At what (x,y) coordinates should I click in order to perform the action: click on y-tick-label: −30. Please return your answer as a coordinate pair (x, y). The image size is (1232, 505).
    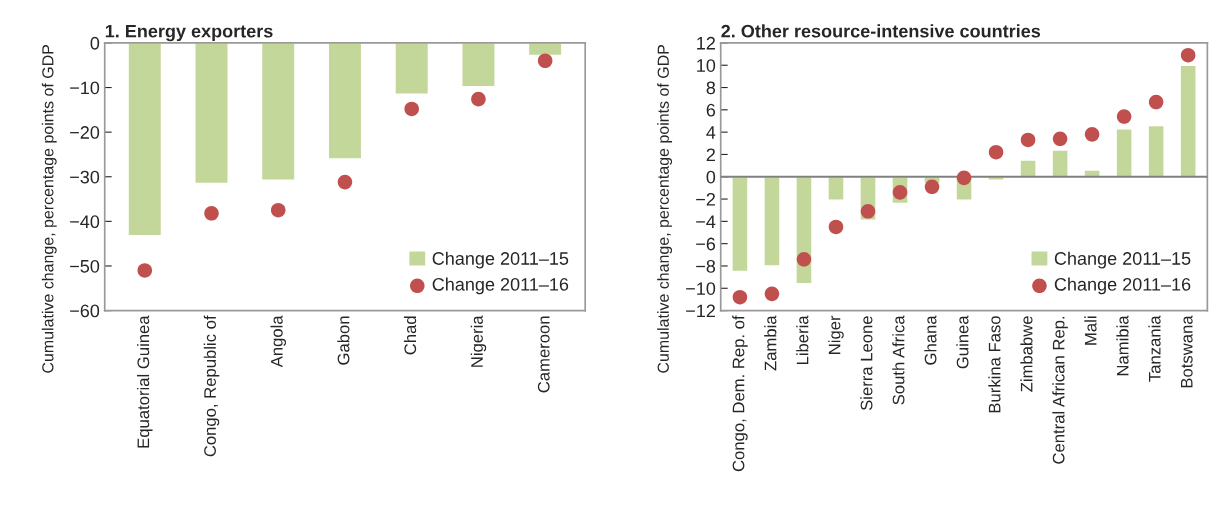
    Looking at the image, I should click on (85, 177).